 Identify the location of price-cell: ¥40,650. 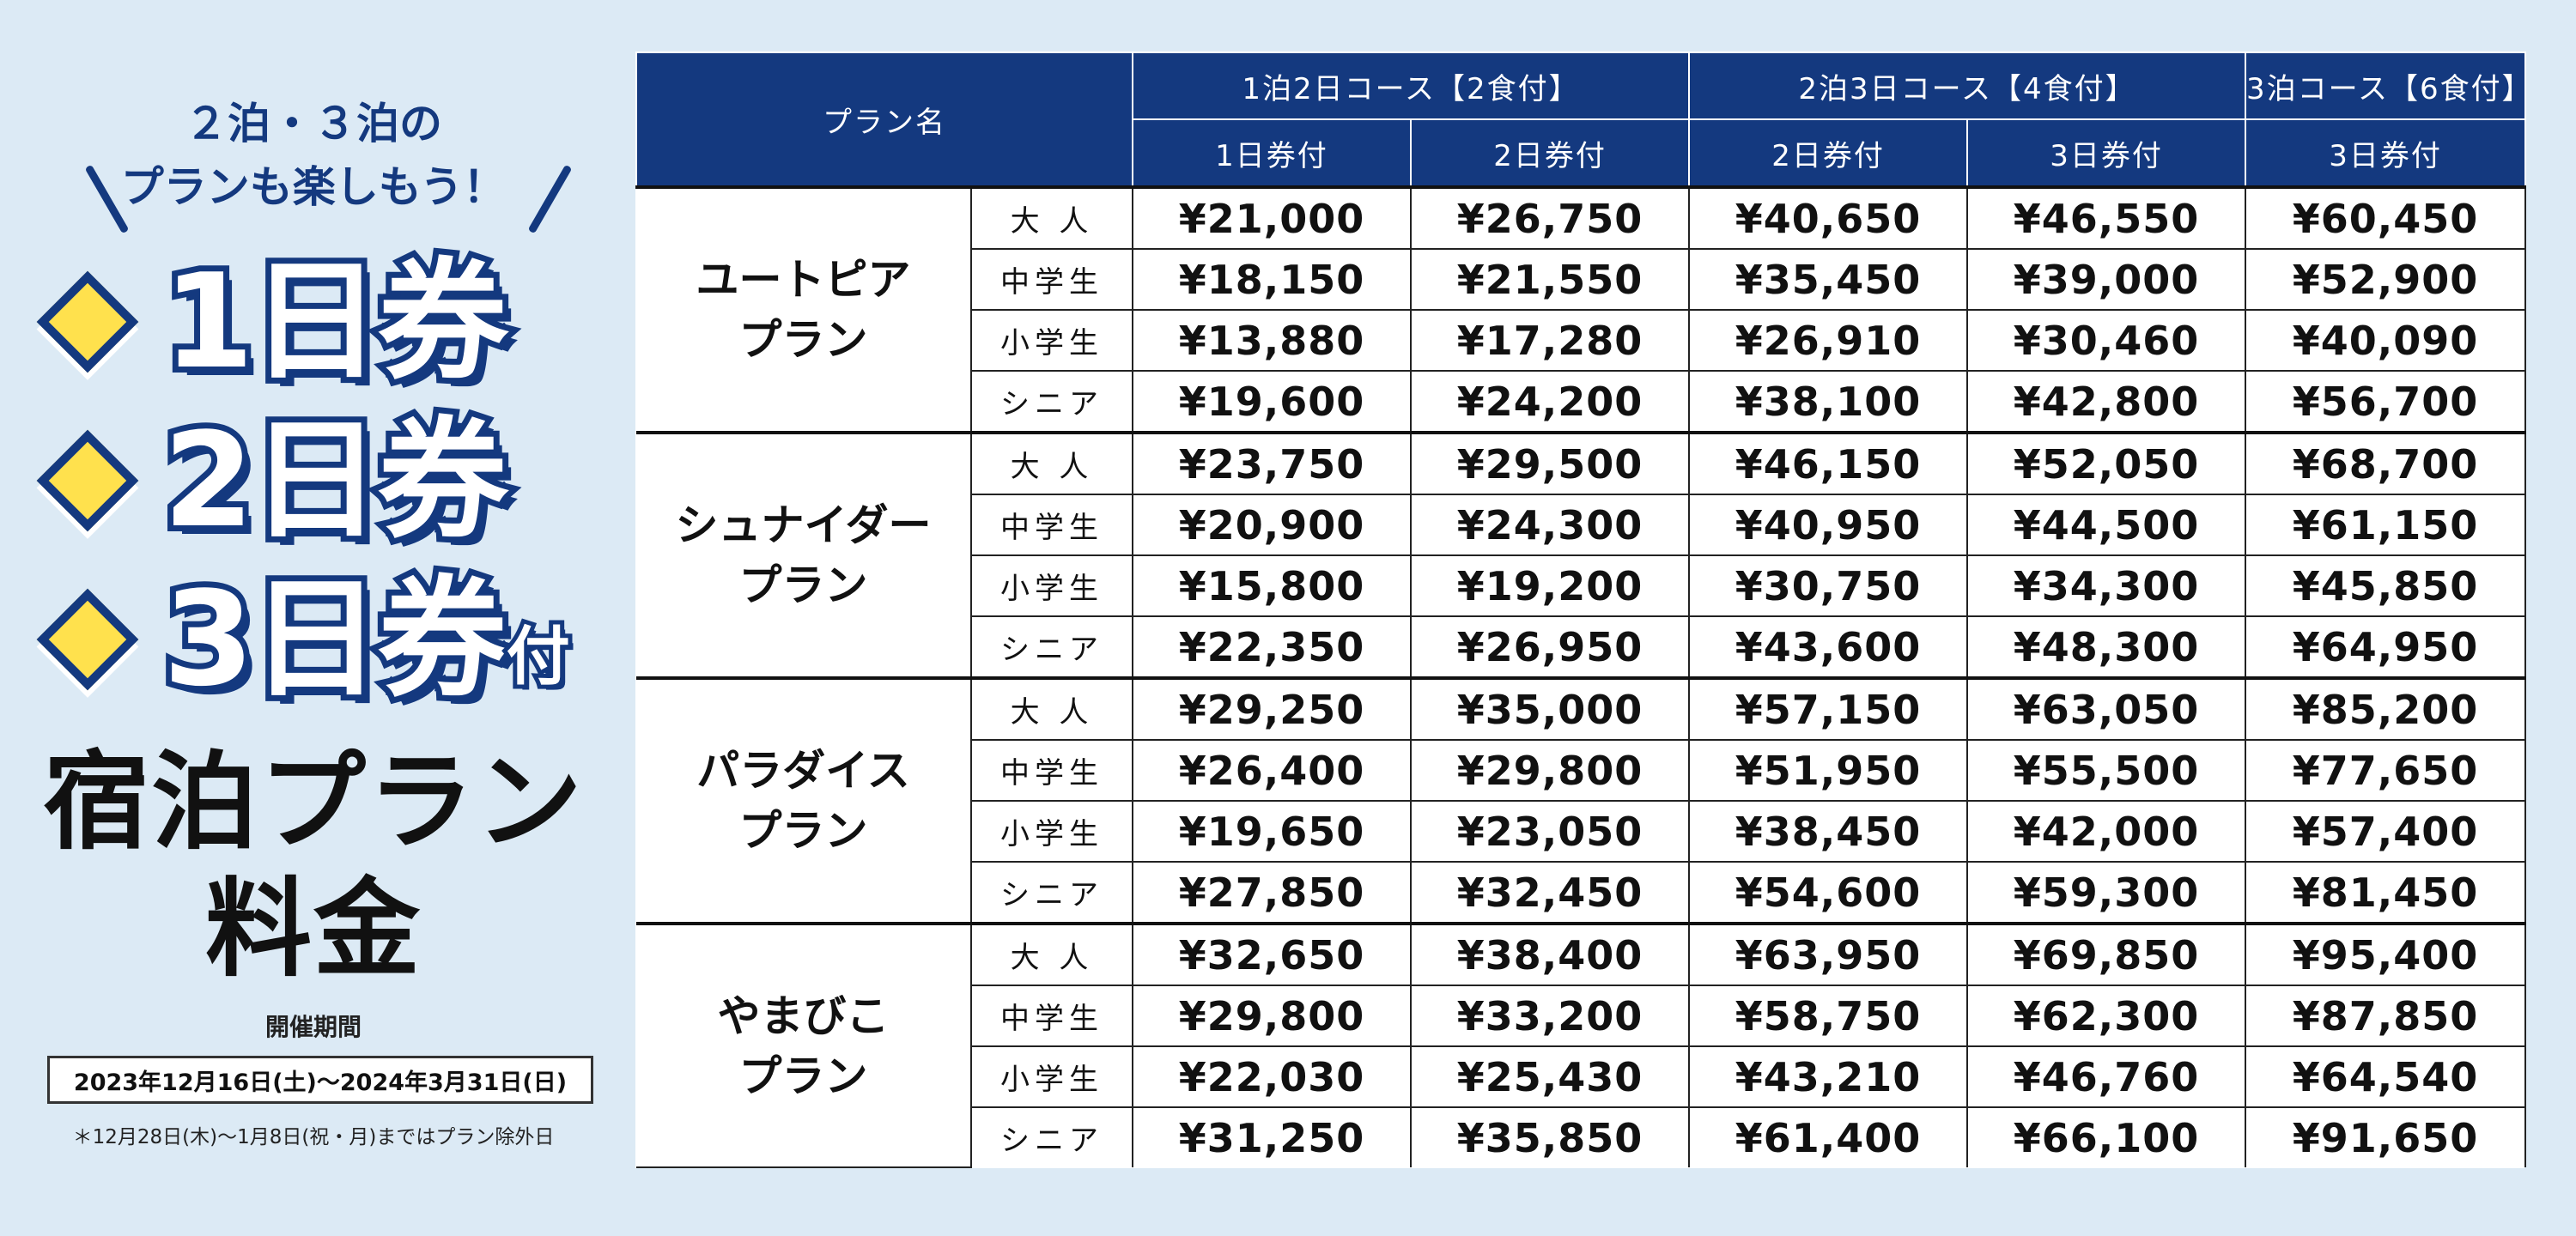
(1828, 217).